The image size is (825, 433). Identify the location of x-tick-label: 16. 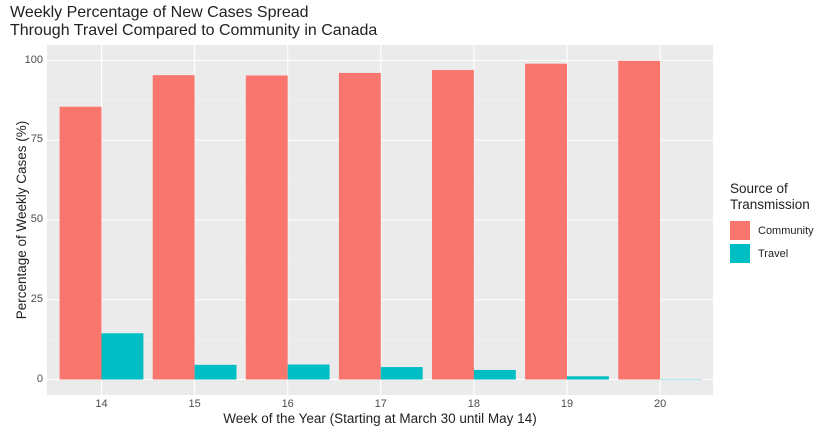
(287, 404).